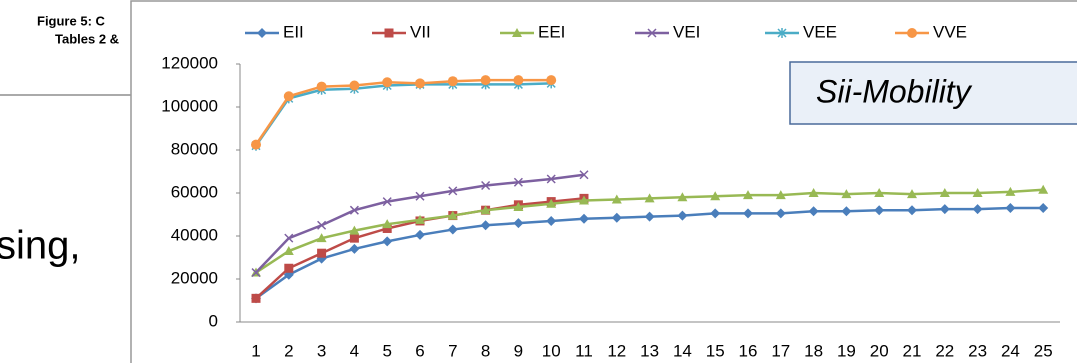  What do you see at coordinates (386, 350) in the screenshot?
I see `x-tick-label: 5` at bounding box center [386, 350].